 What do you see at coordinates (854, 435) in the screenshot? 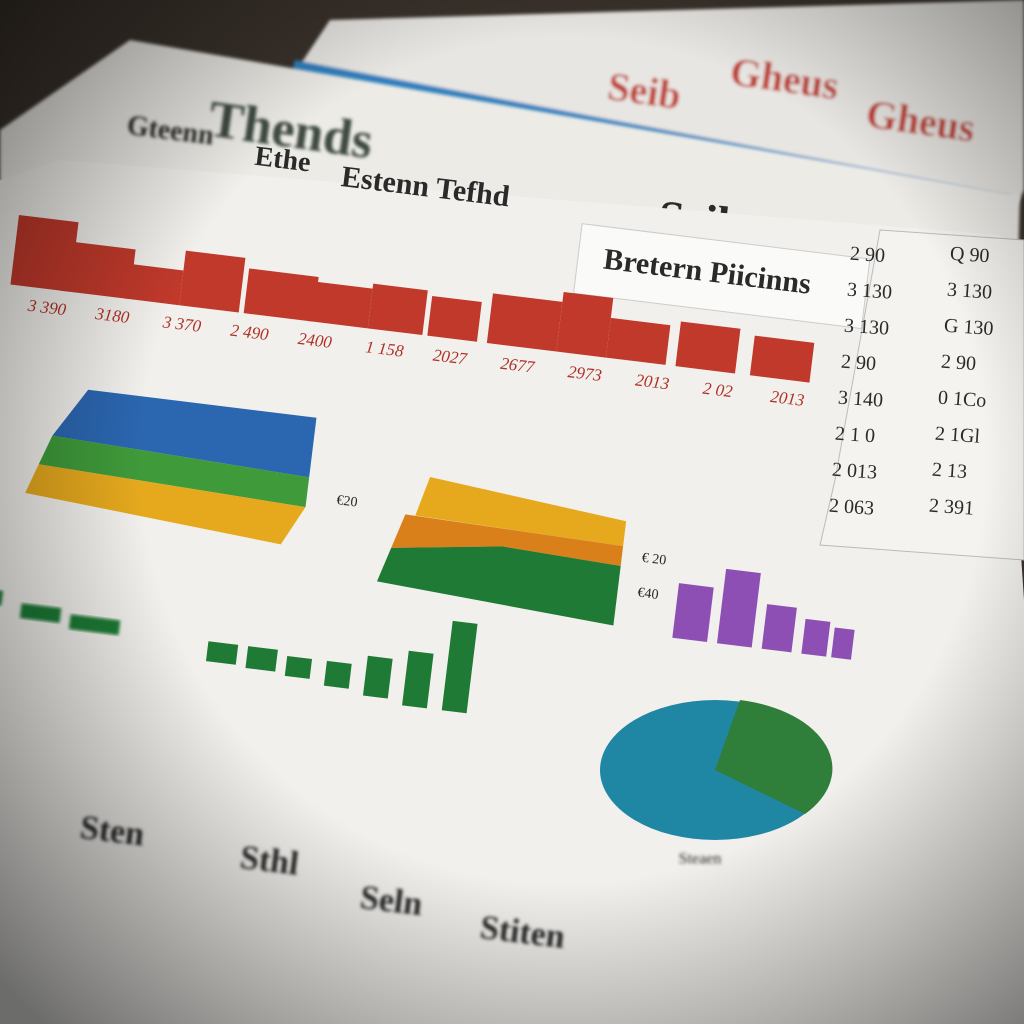
I see `table-cell: 2 1 0` at bounding box center [854, 435].